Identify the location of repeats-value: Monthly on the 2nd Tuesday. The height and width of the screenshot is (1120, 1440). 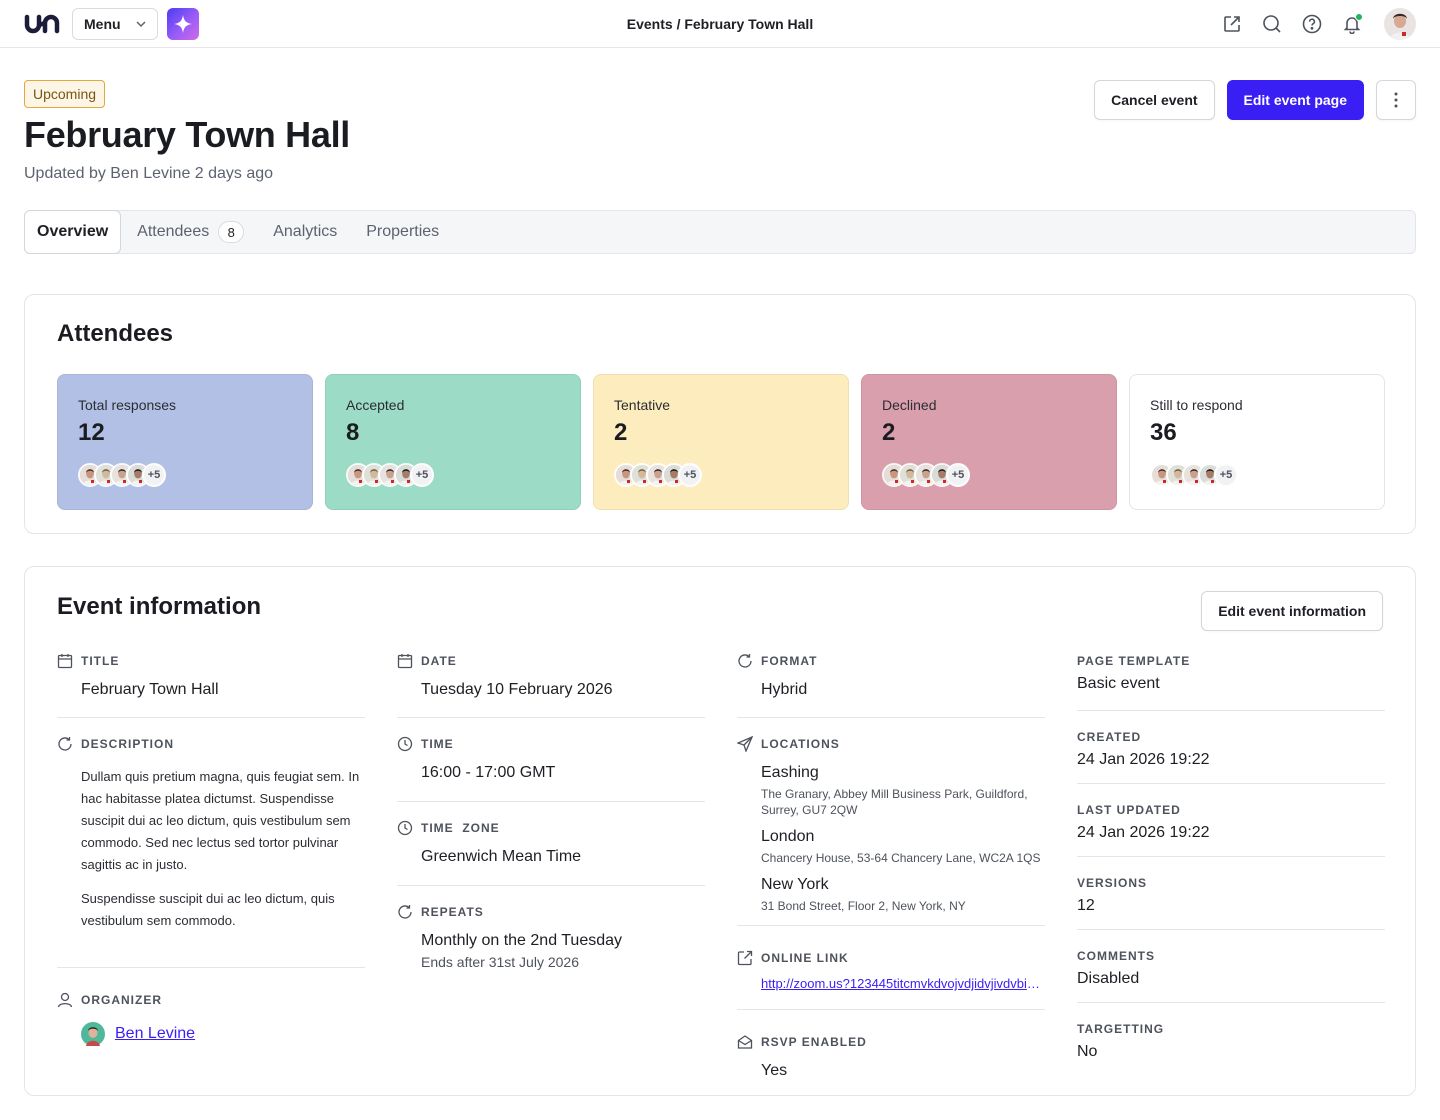
(522, 940).